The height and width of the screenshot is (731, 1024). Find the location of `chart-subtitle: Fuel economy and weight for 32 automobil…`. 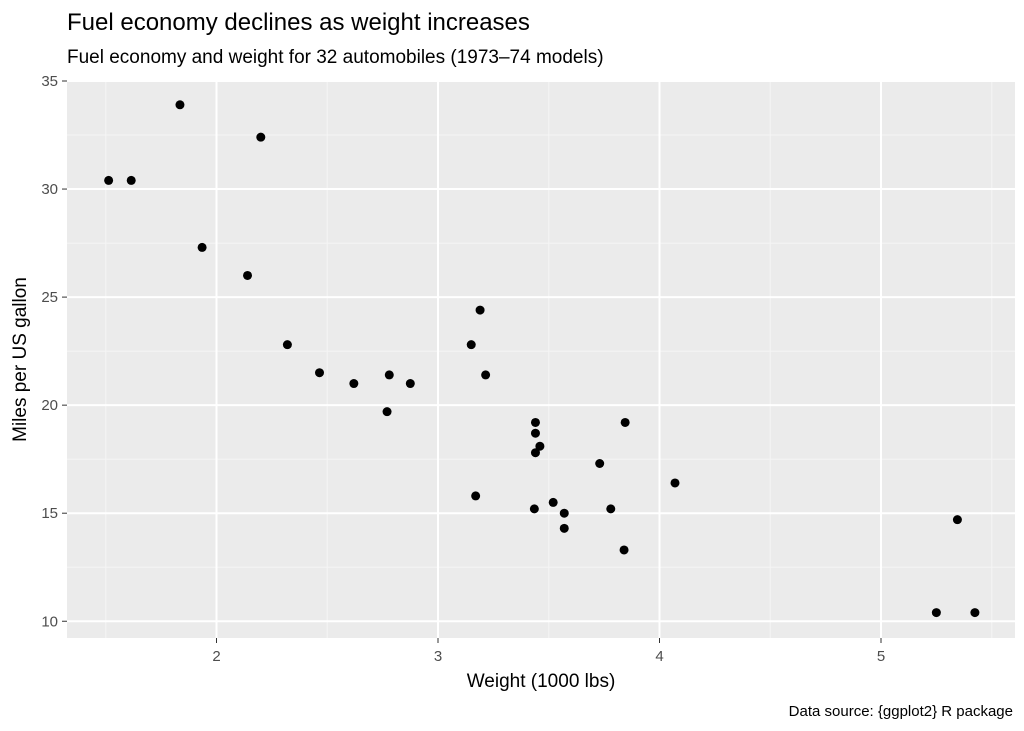

chart-subtitle: Fuel economy and weight for 32 automobil… is located at coordinates (335, 57).